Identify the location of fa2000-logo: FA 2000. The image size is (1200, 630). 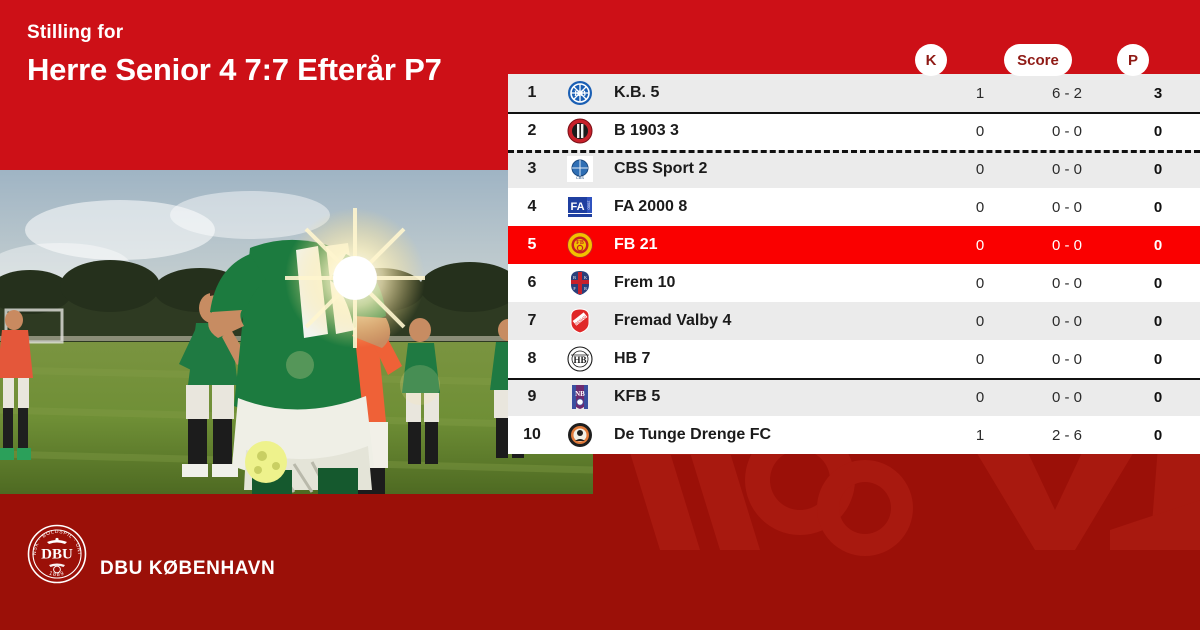
(579, 207).